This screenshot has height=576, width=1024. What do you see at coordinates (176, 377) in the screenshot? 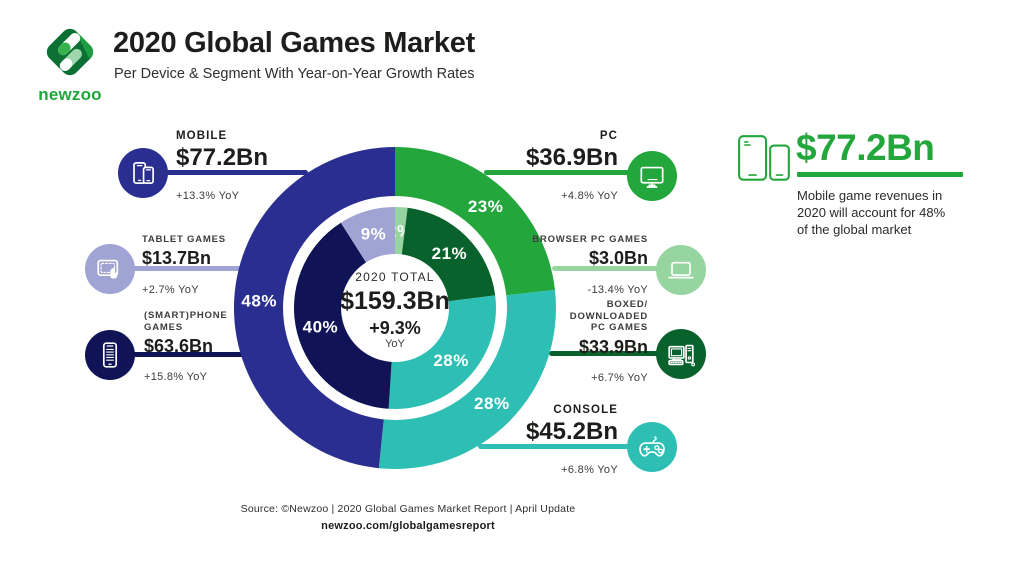
I see `smartphone-yoy: +15.8% YoY` at bounding box center [176, 377].